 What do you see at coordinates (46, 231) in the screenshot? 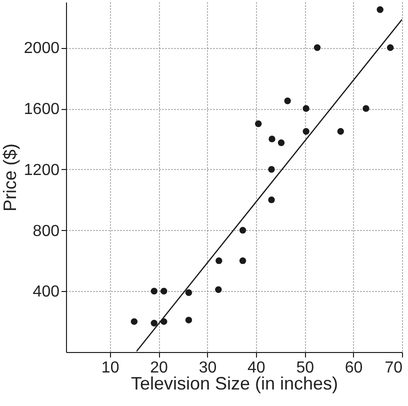
I see `y-tick-label: 800` at bounding box center [46, 231].